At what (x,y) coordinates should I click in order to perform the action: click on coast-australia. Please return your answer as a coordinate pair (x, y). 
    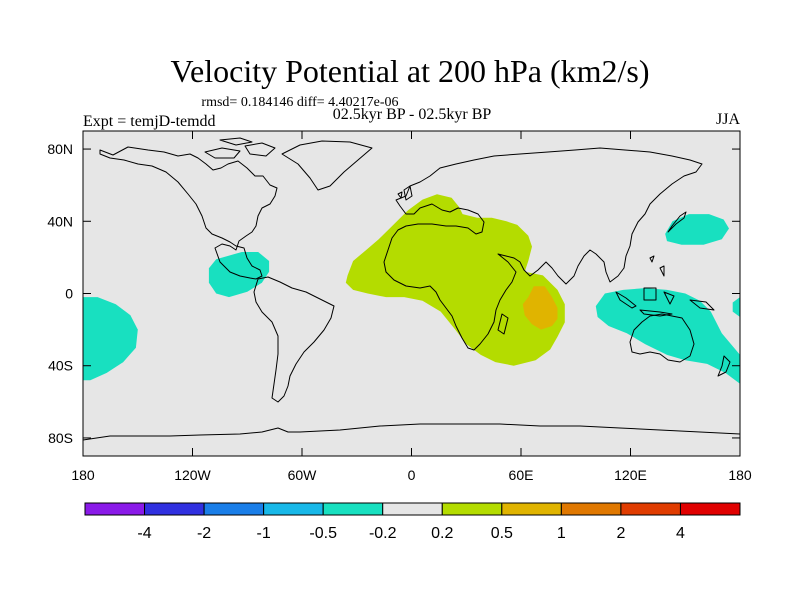
    Looking at the image, I should click on (662, 338).